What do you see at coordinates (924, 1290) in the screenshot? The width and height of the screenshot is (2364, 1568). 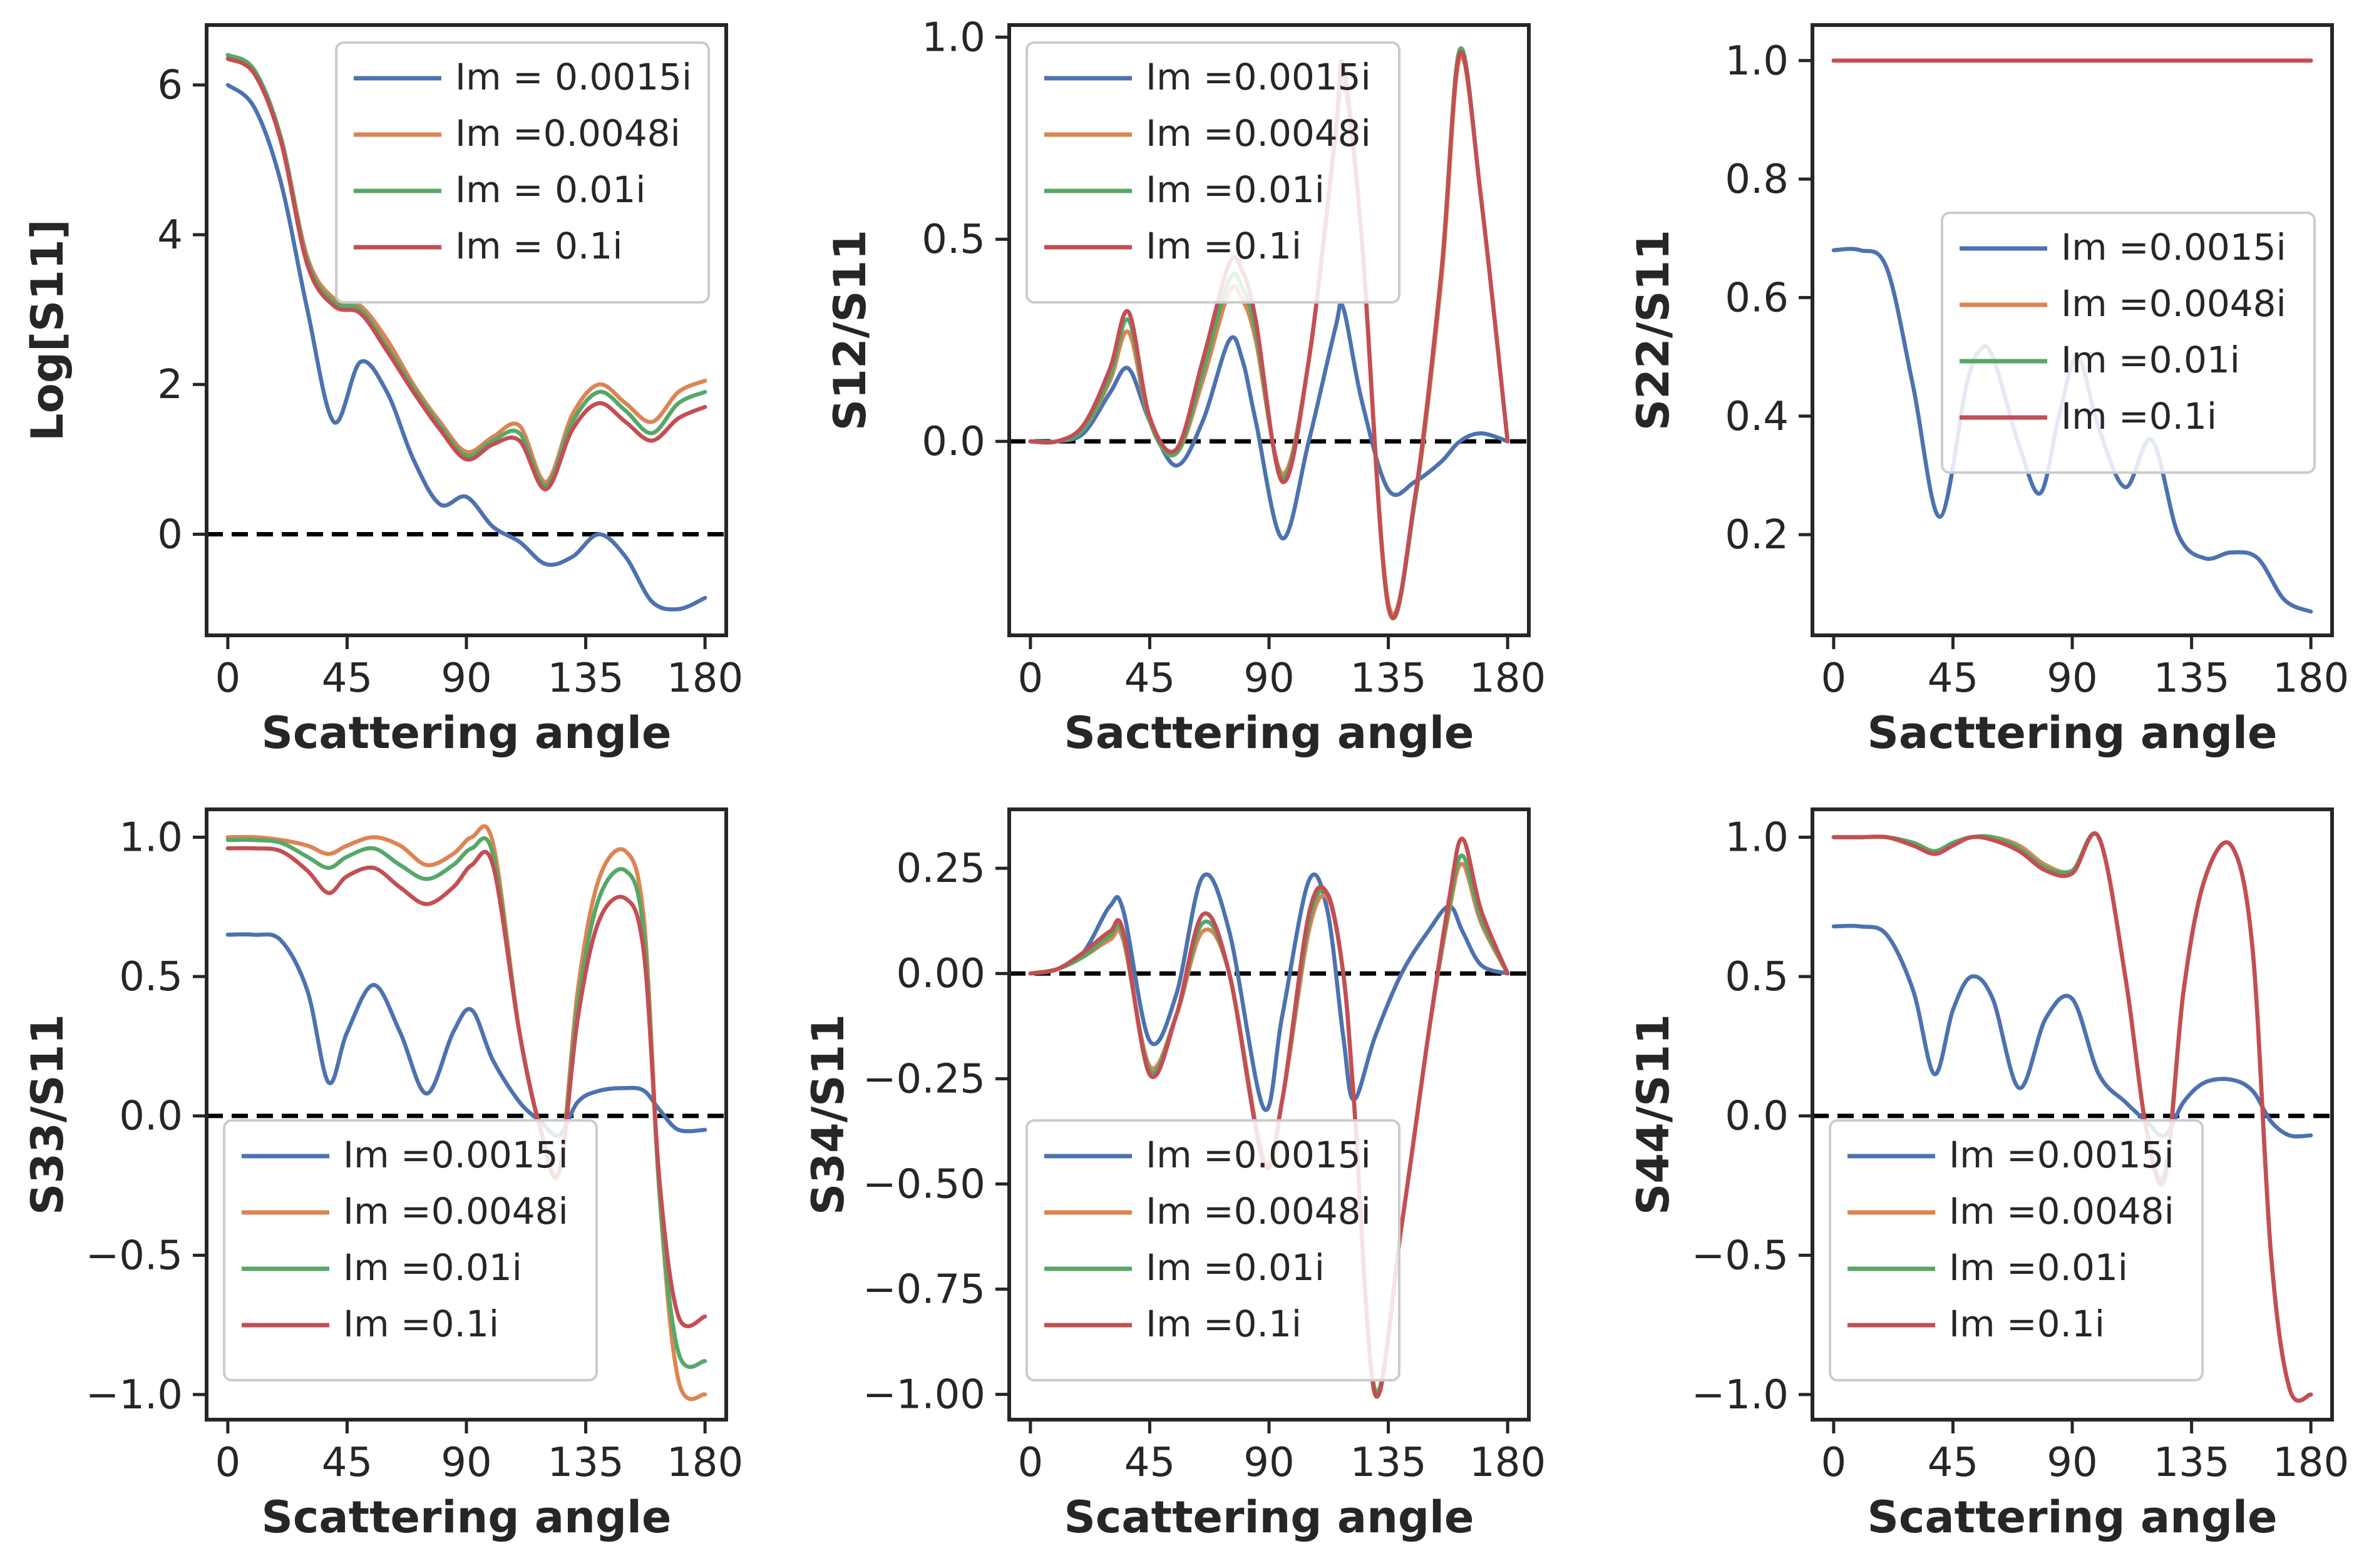 I see `y-tick-label: −0.75` at bounding box center [924, 1290].